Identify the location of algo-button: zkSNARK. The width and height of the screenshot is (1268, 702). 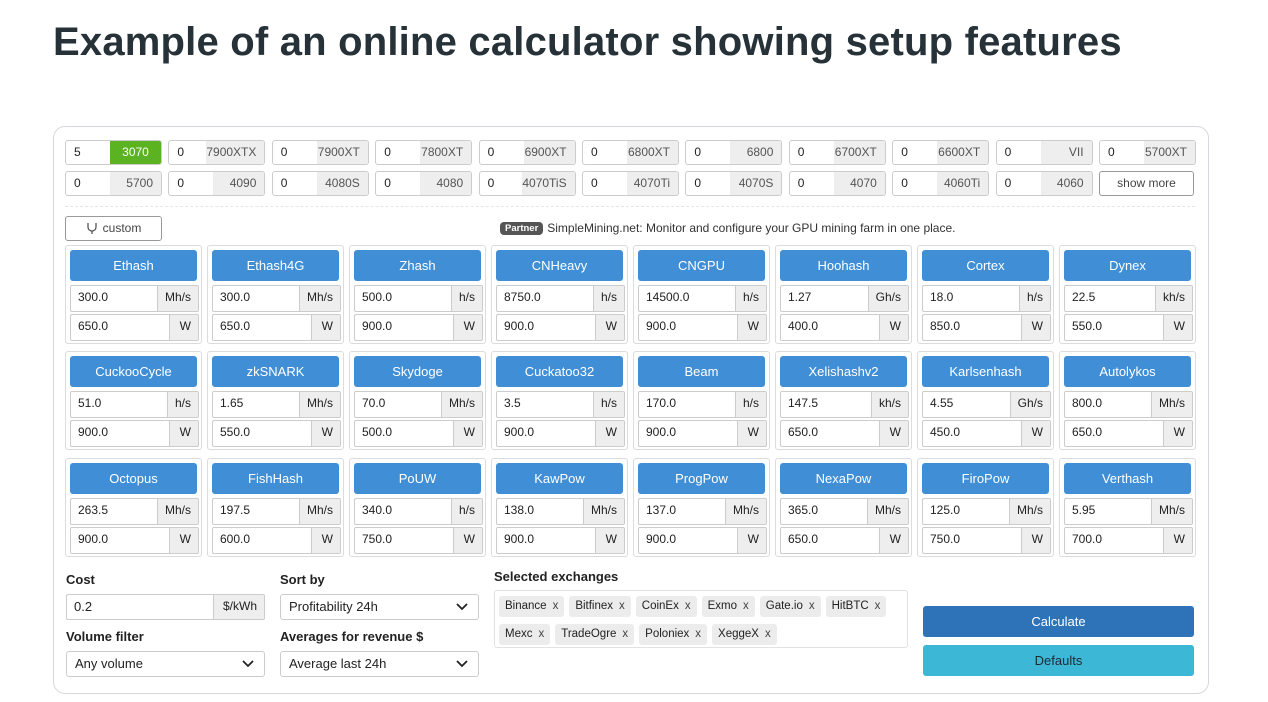
(275, 372).